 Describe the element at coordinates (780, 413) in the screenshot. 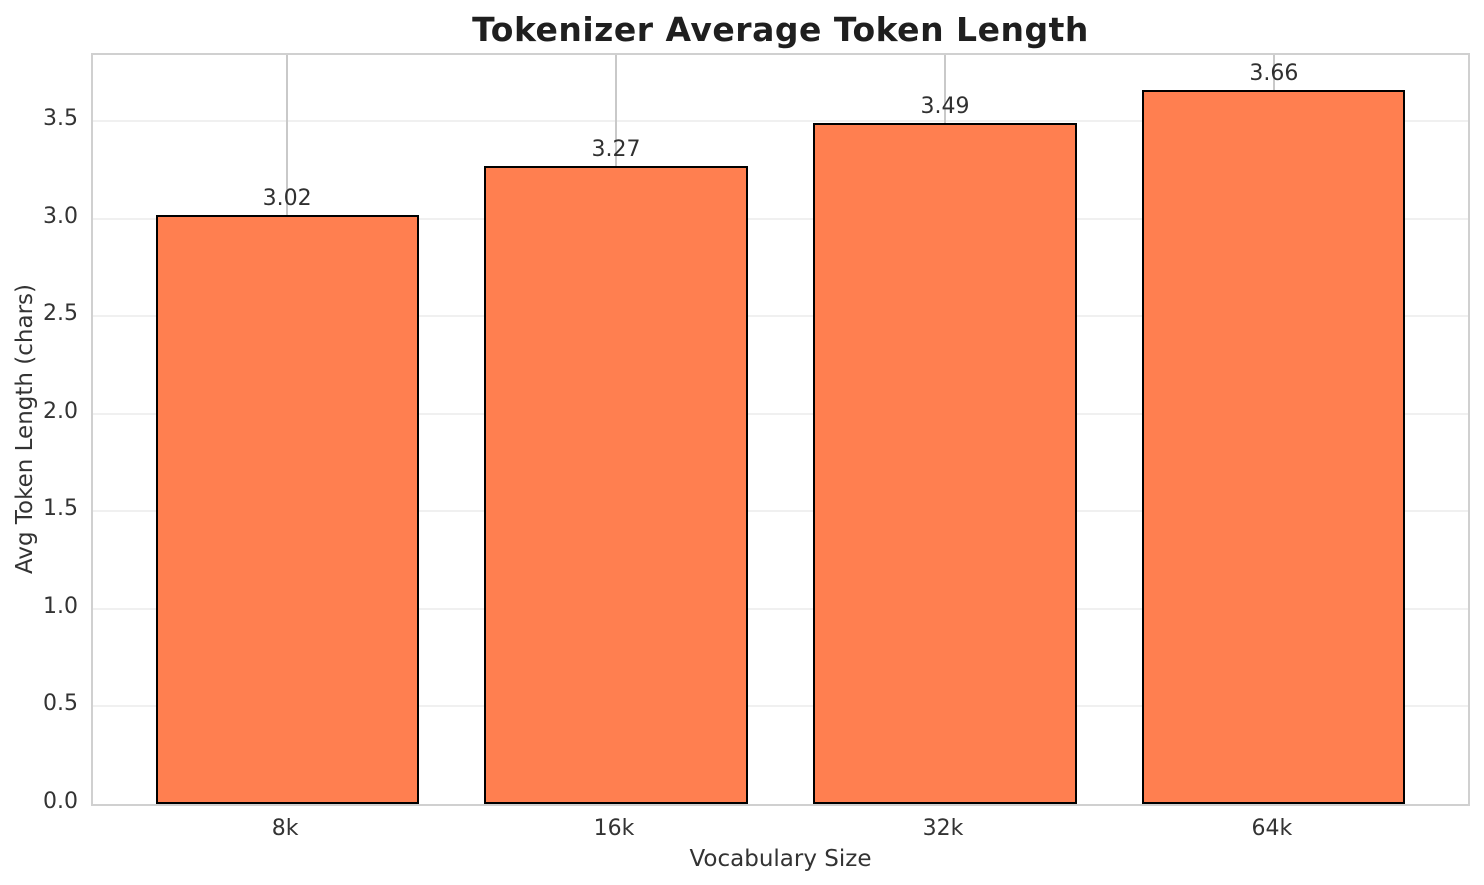

I see `gridline-y-2.0` at that location.